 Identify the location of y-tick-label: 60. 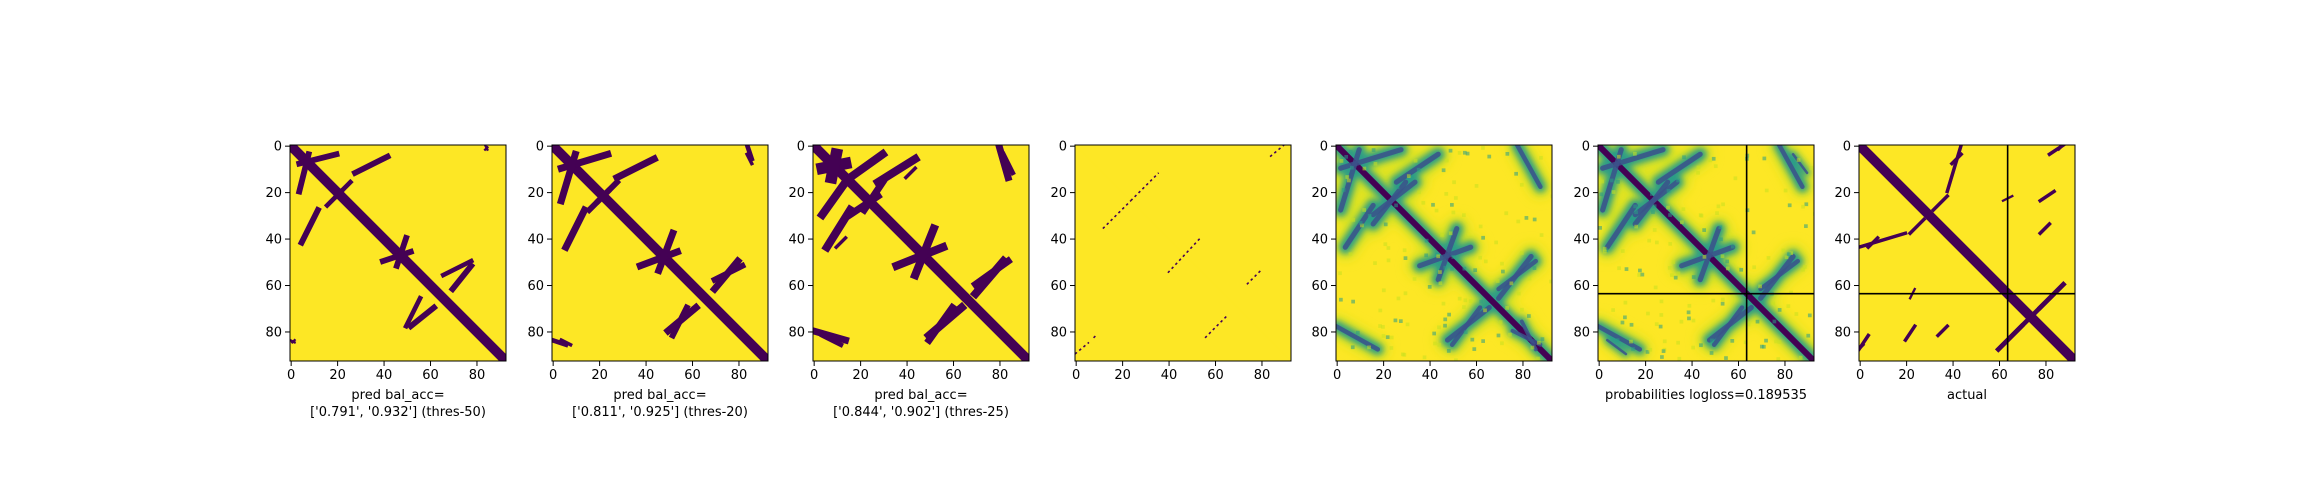
(1058, 286).